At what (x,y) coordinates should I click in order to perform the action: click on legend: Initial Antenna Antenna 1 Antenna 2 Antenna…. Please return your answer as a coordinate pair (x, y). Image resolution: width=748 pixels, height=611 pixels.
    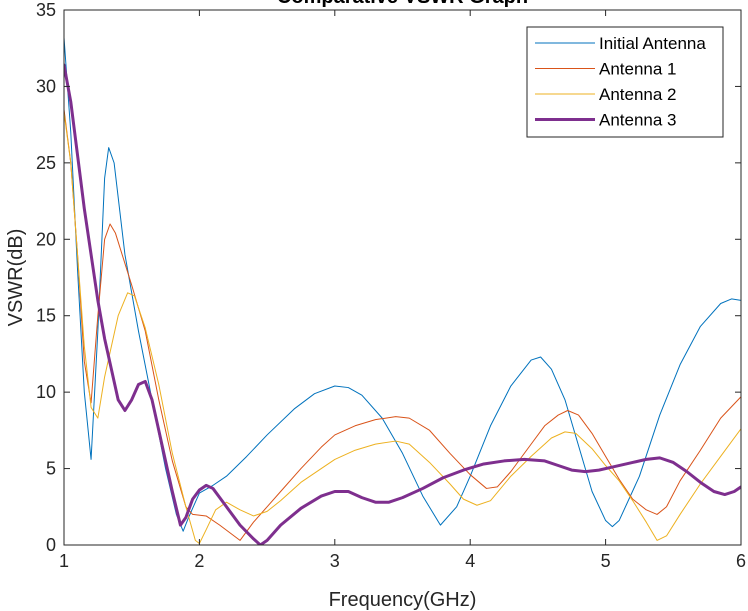
    Looking at the image, I should click on (625, 82).